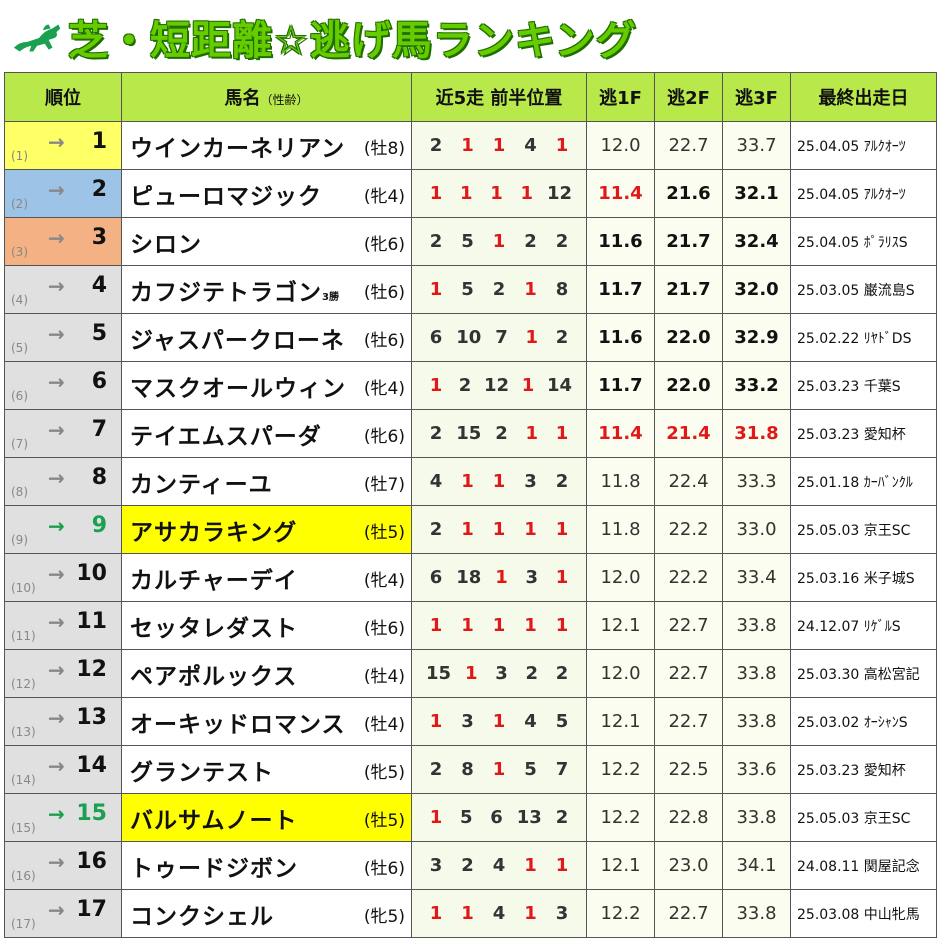 The height and width of the screenshot is (941, 941). Describe the element at coordinates (99, 189) in the screenshot. I see `rank-number: 2` at that location.